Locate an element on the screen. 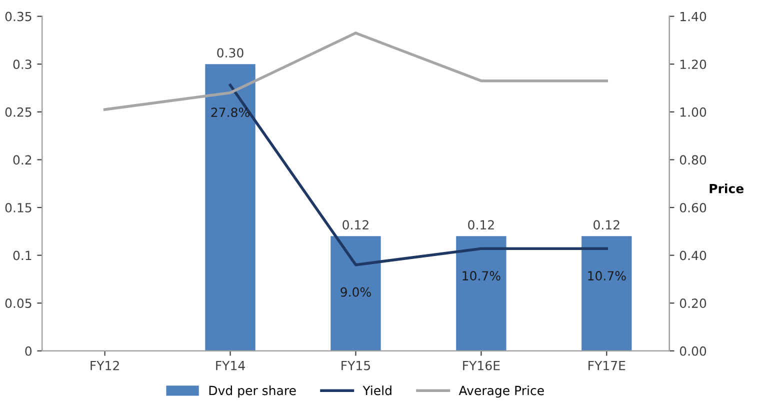  x-tick-label: FY15 is located at coordinates (356, 365).